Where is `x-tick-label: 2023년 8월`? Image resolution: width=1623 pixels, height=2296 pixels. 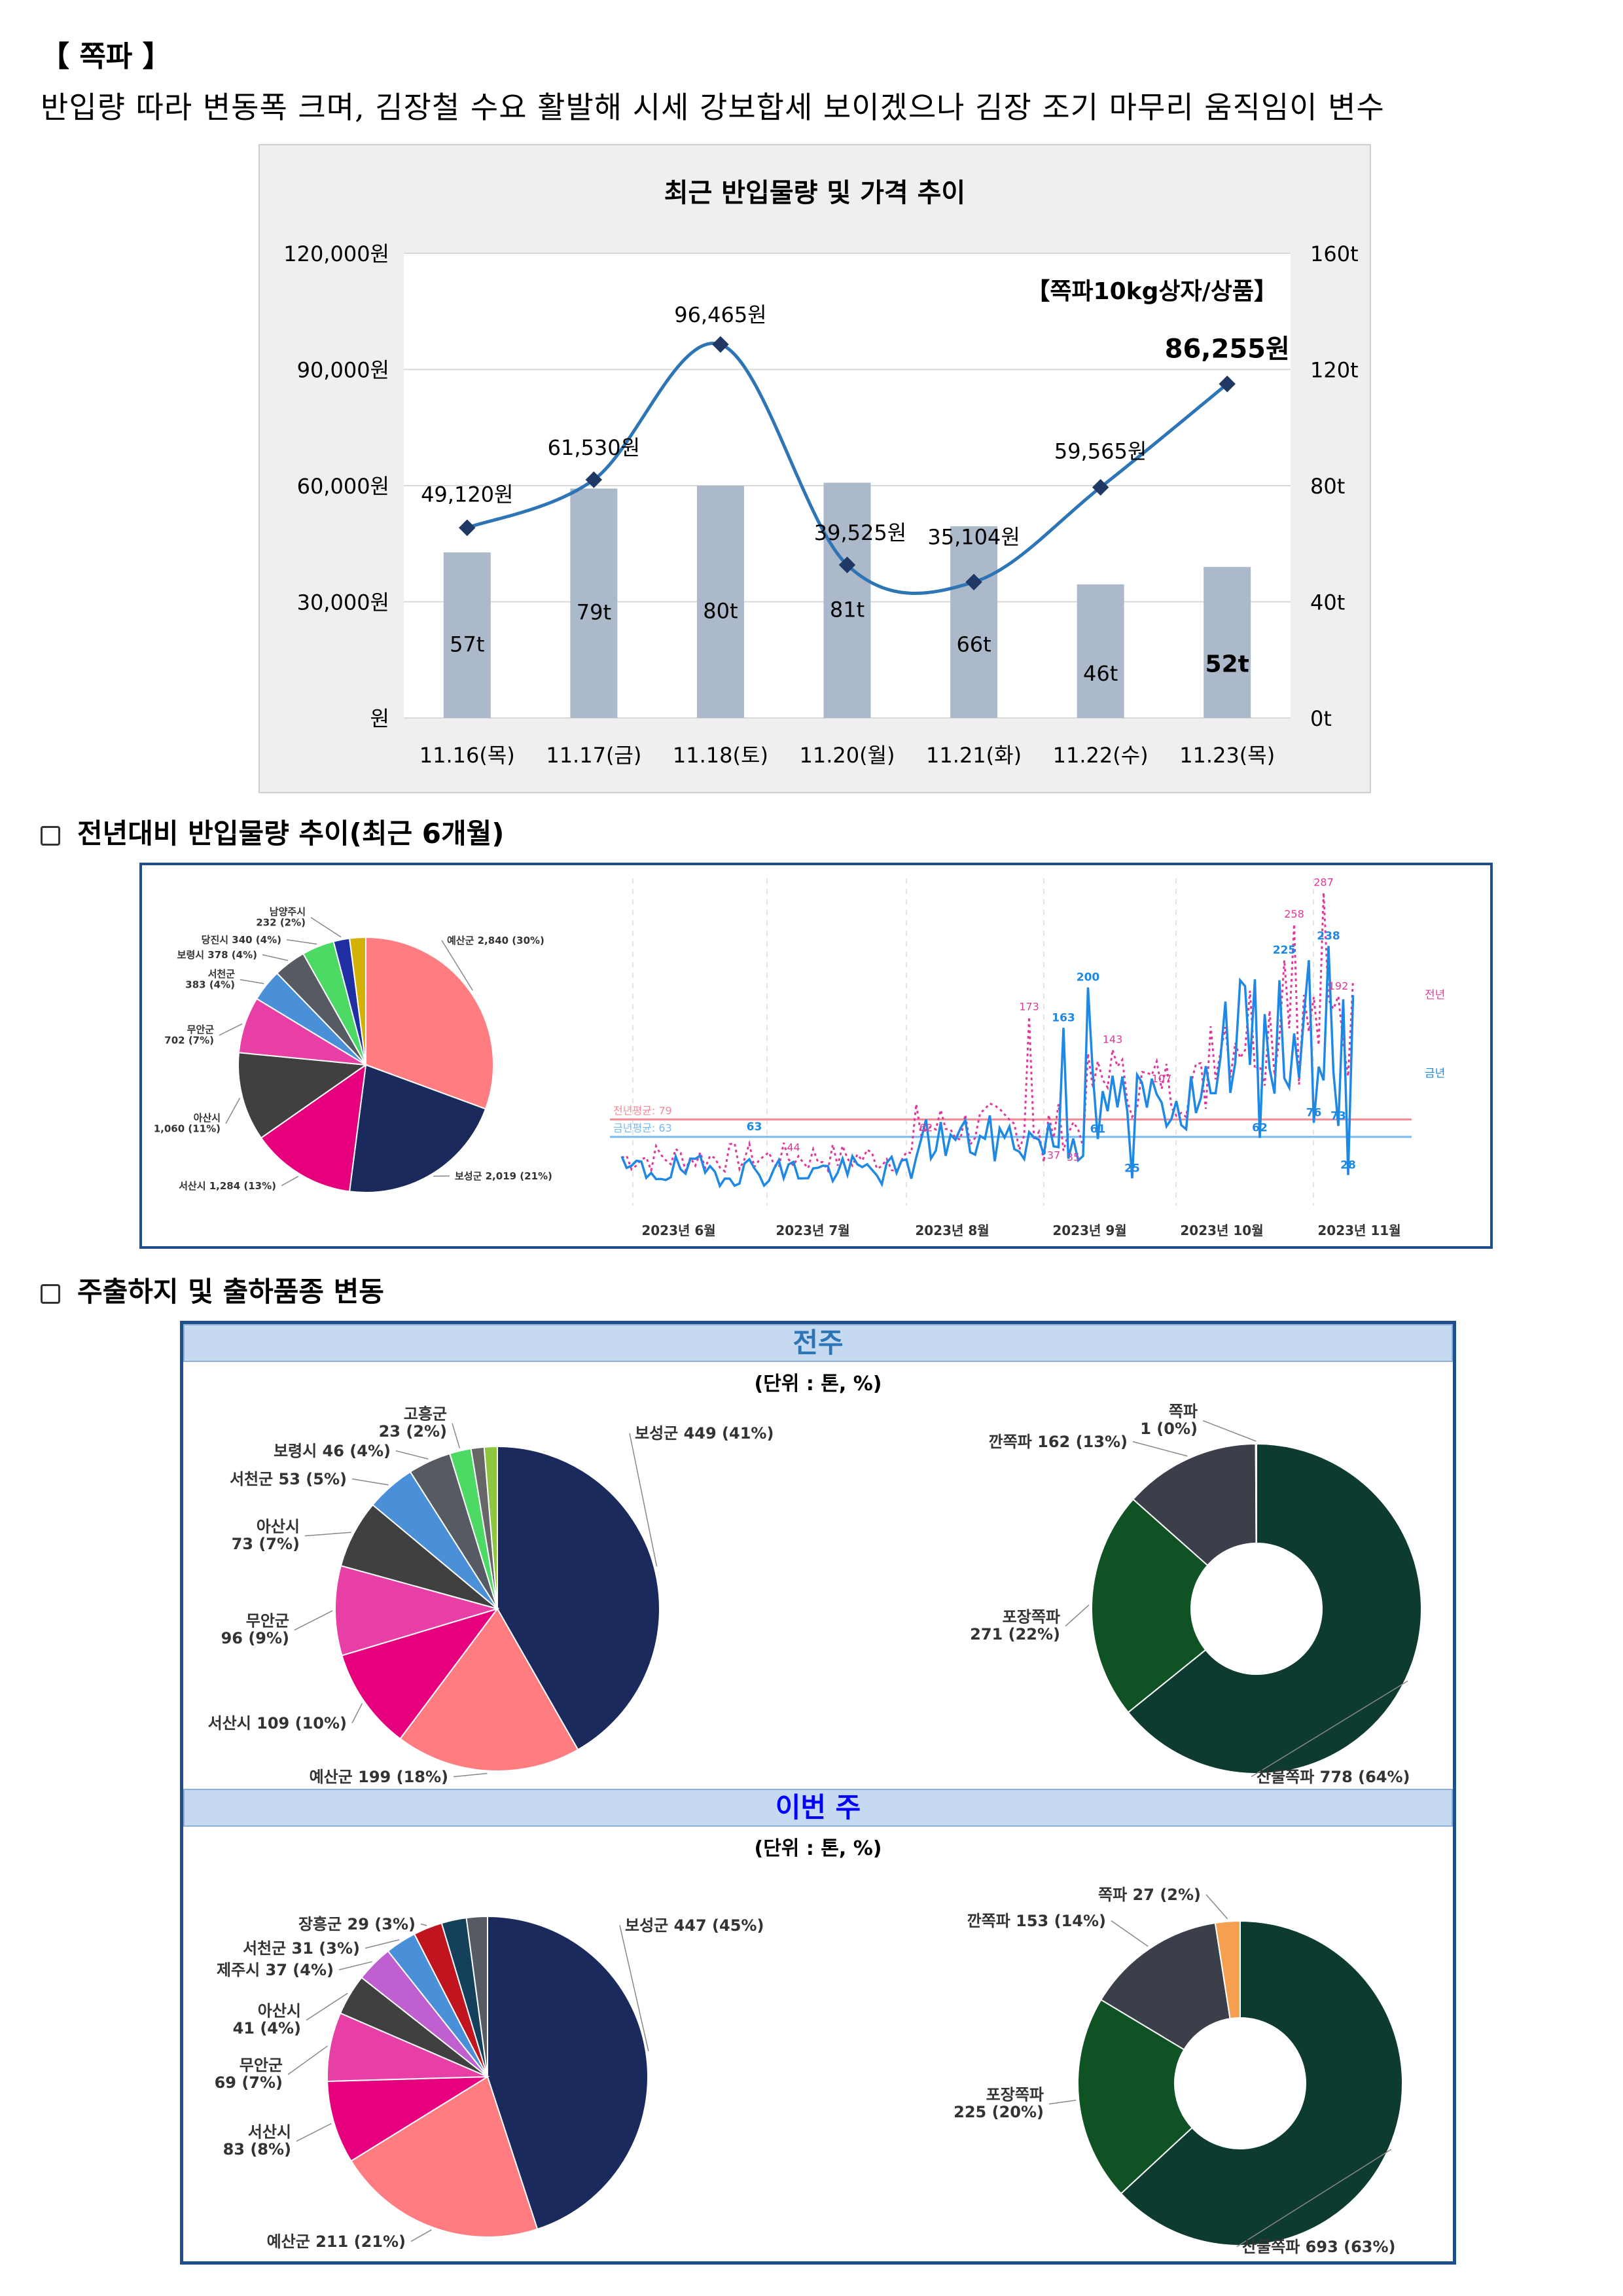
x-tick-label: 2023년 8월 is located at coordinates (952, 1230).